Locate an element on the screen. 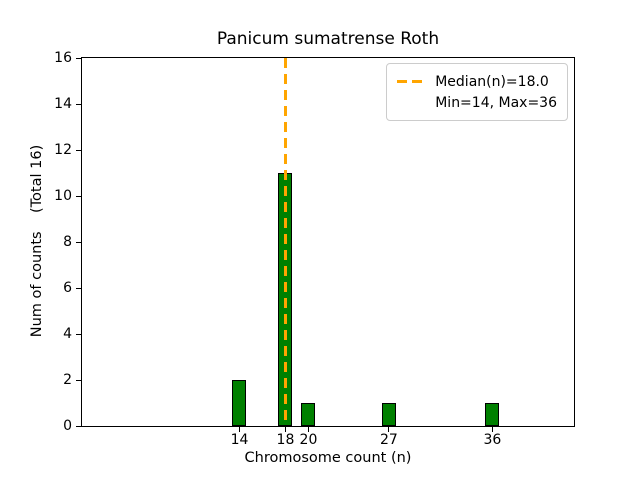 This screenshot has width=640, height=480. legend-row-minmax: Min=14, Max=36 is located at coordinates (477, 102).